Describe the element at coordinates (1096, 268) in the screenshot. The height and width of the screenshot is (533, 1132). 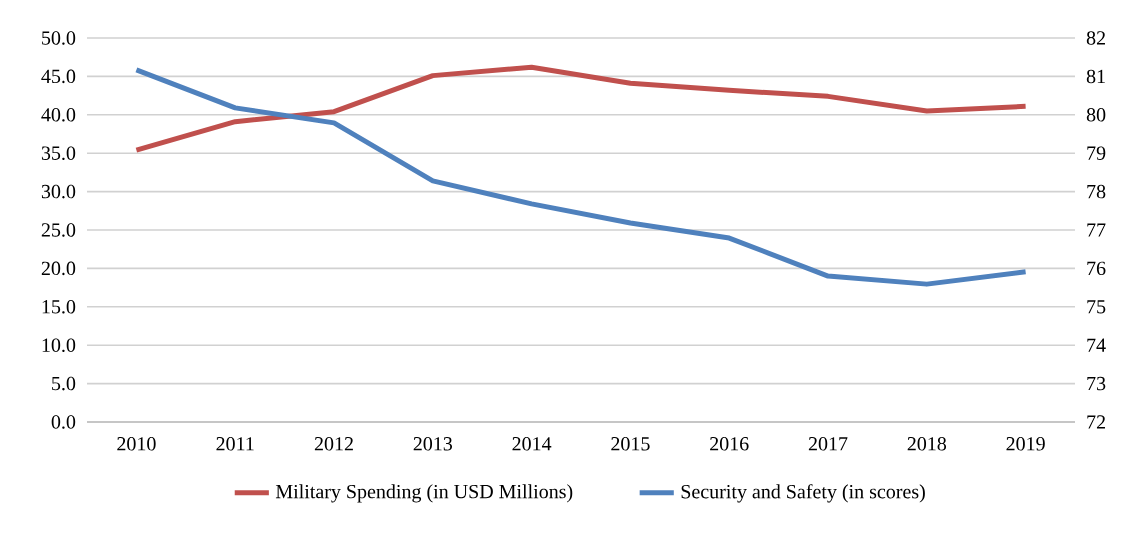
I see `y2-tick-label: 76` at that location.